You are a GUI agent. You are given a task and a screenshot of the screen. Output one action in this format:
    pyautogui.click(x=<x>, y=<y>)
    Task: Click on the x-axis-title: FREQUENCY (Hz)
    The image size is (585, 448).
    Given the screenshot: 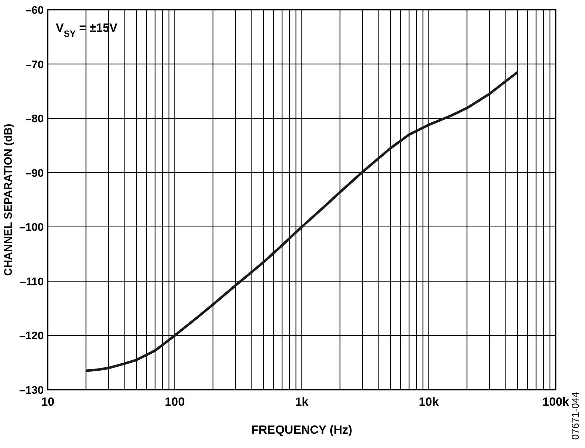 What is the action you would take?
    pyautogui.click(x=302, y=430)
    